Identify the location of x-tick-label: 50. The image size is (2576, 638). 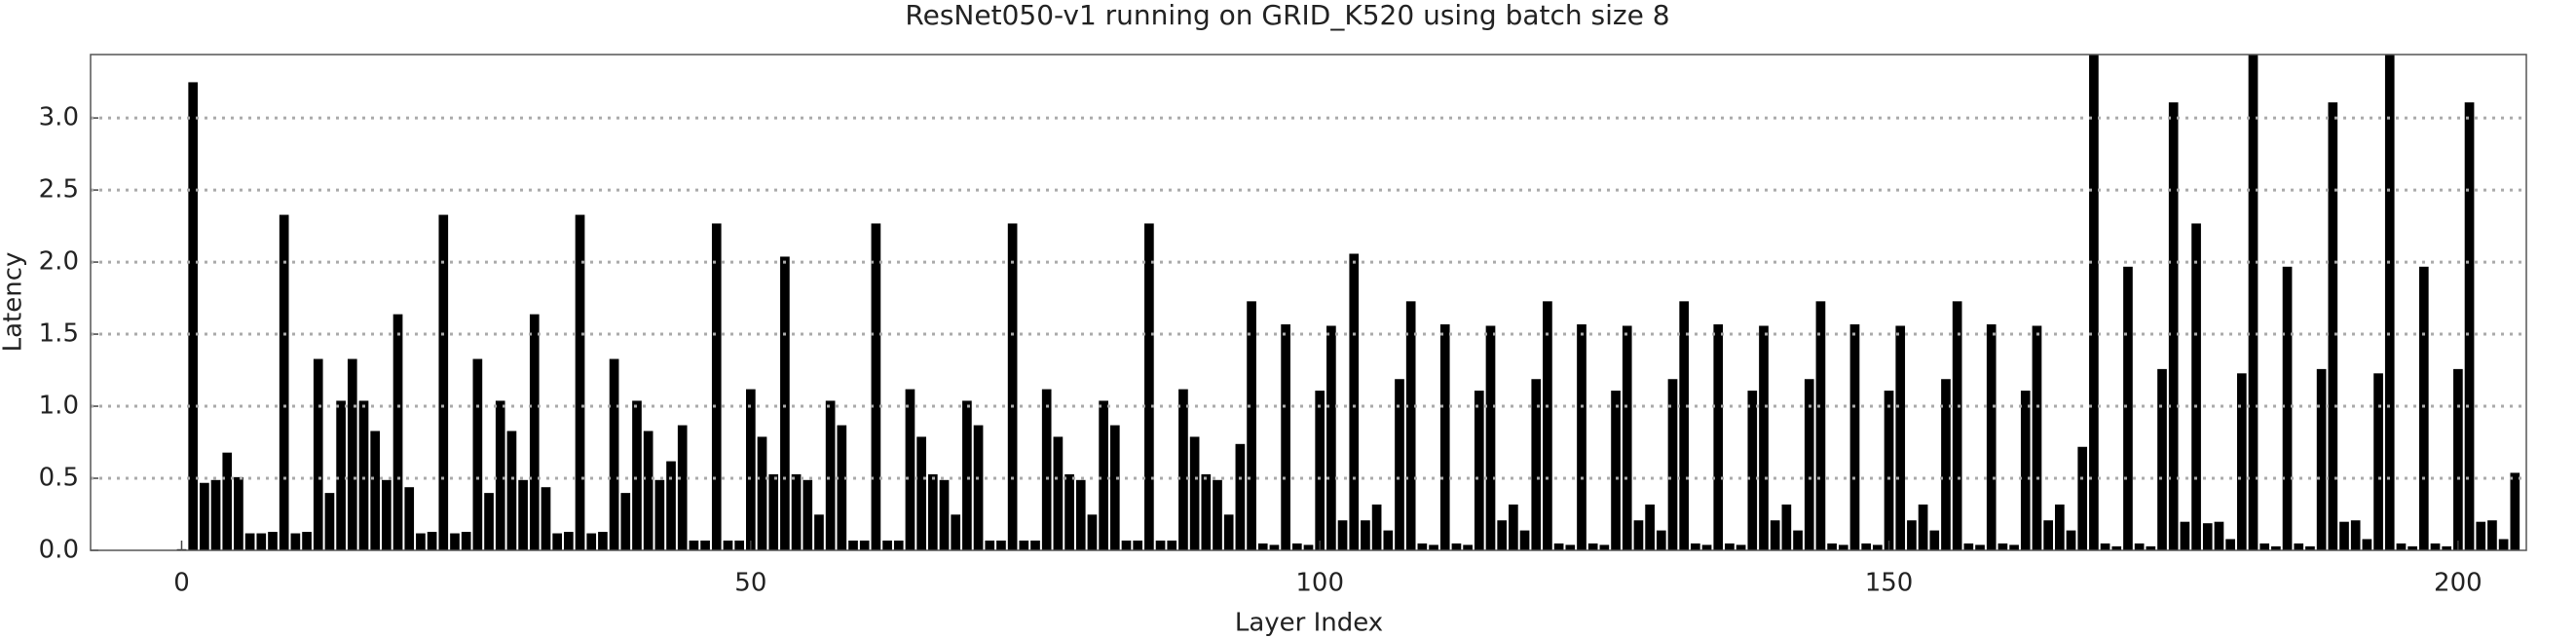
(750, 584).